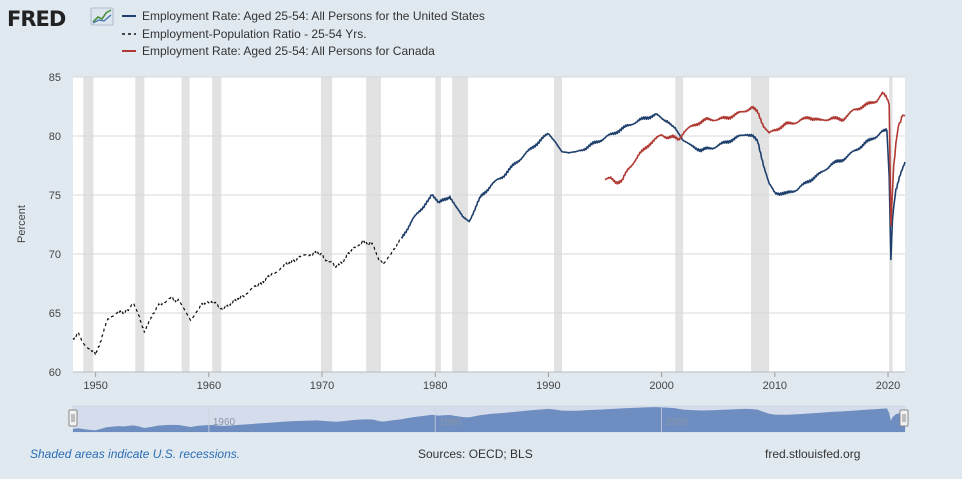 This screenshot has width=962, height=479. Describe the element at coordinates (55, 255) in the screenshot. I see `y-tick-label: 70` at that location.